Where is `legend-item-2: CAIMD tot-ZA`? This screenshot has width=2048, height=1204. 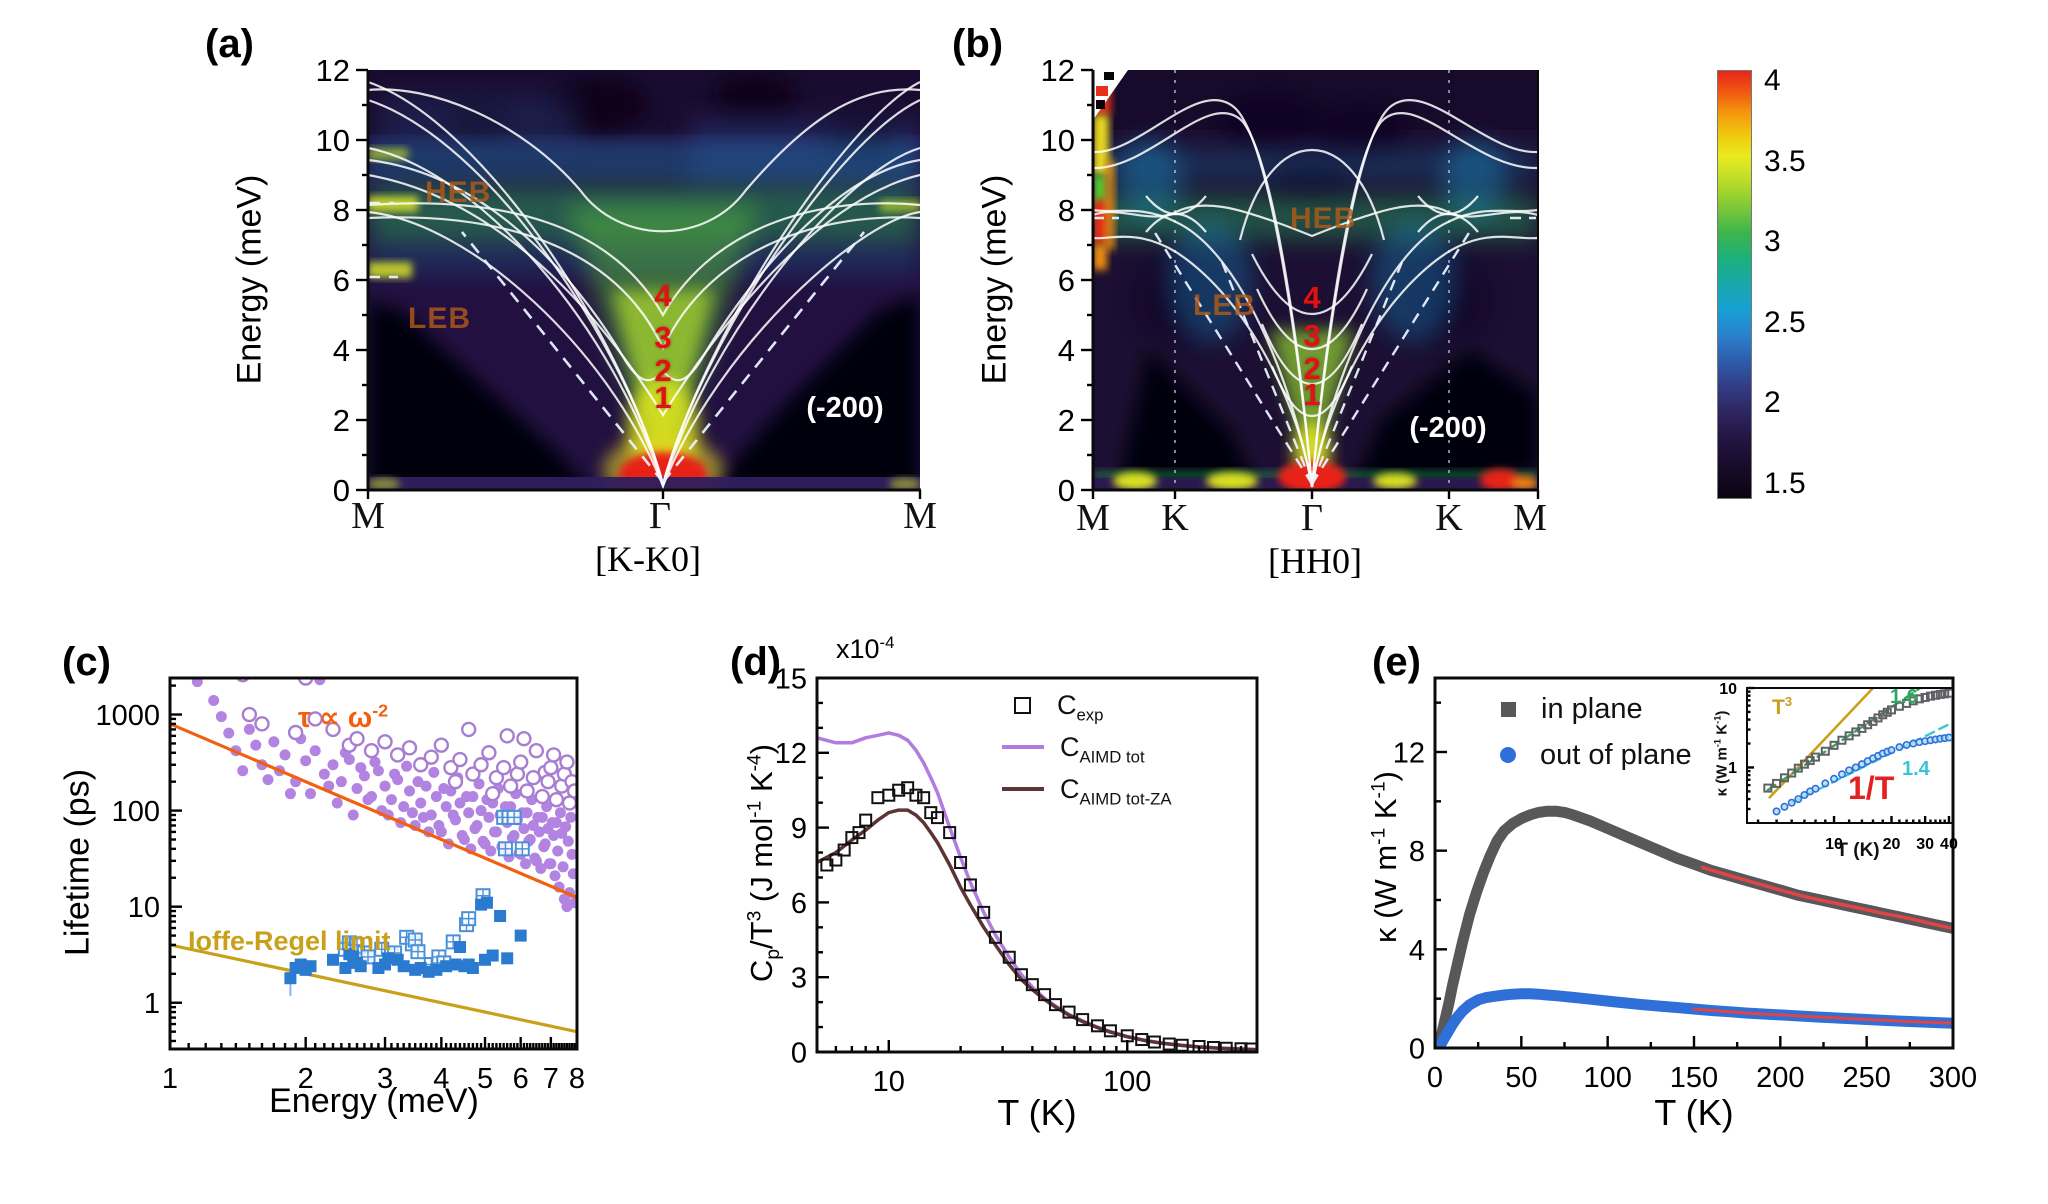 legend-item-2: CAIMD tot-ZA is located at coordinates (1087, 789).